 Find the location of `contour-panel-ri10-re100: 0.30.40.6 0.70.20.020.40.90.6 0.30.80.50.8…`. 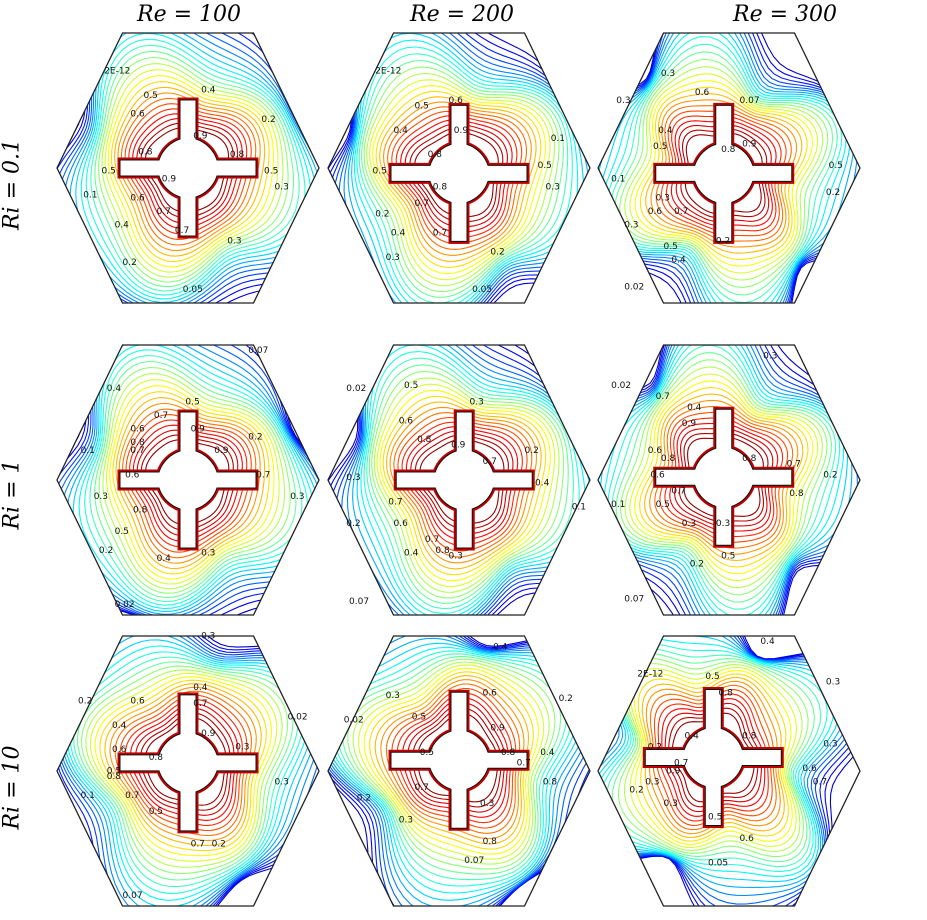

contour-panel-ri10-re100: 0.30.40.6 0.70.20.020.40.90.6 0.30.80.50.8… is located at coordinates (188, 769).